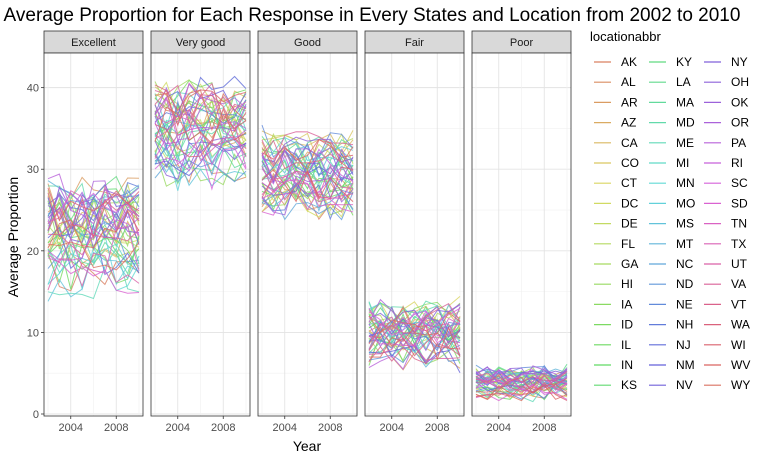 This screenshot has width=768, height=460. What do you see at coordinates (739, 224) in the screenshot?
I see `legend-label: TN` at bounding box center [739, 224].